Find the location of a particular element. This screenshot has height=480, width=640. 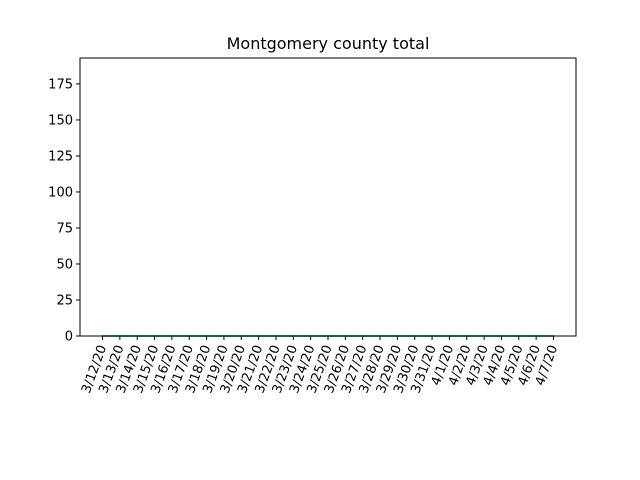

y-tick-label: 50 is located at coordinates (64, 264).